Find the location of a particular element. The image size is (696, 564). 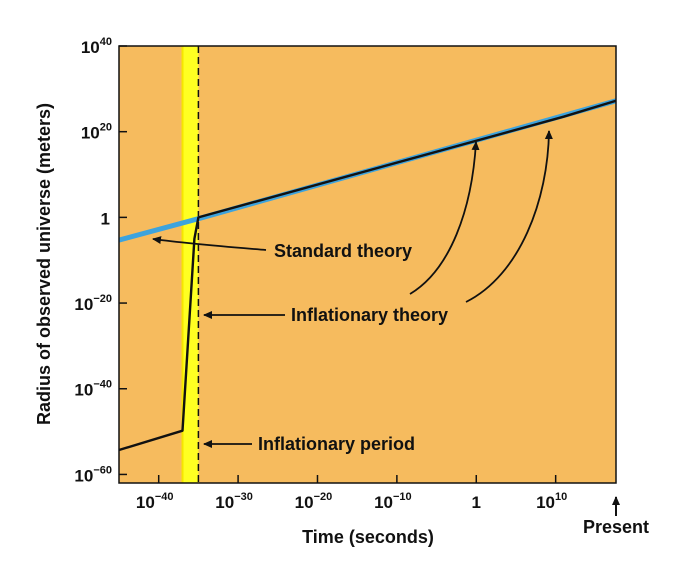

y-tick-label: 1040 is located at coordinates (96, 46).